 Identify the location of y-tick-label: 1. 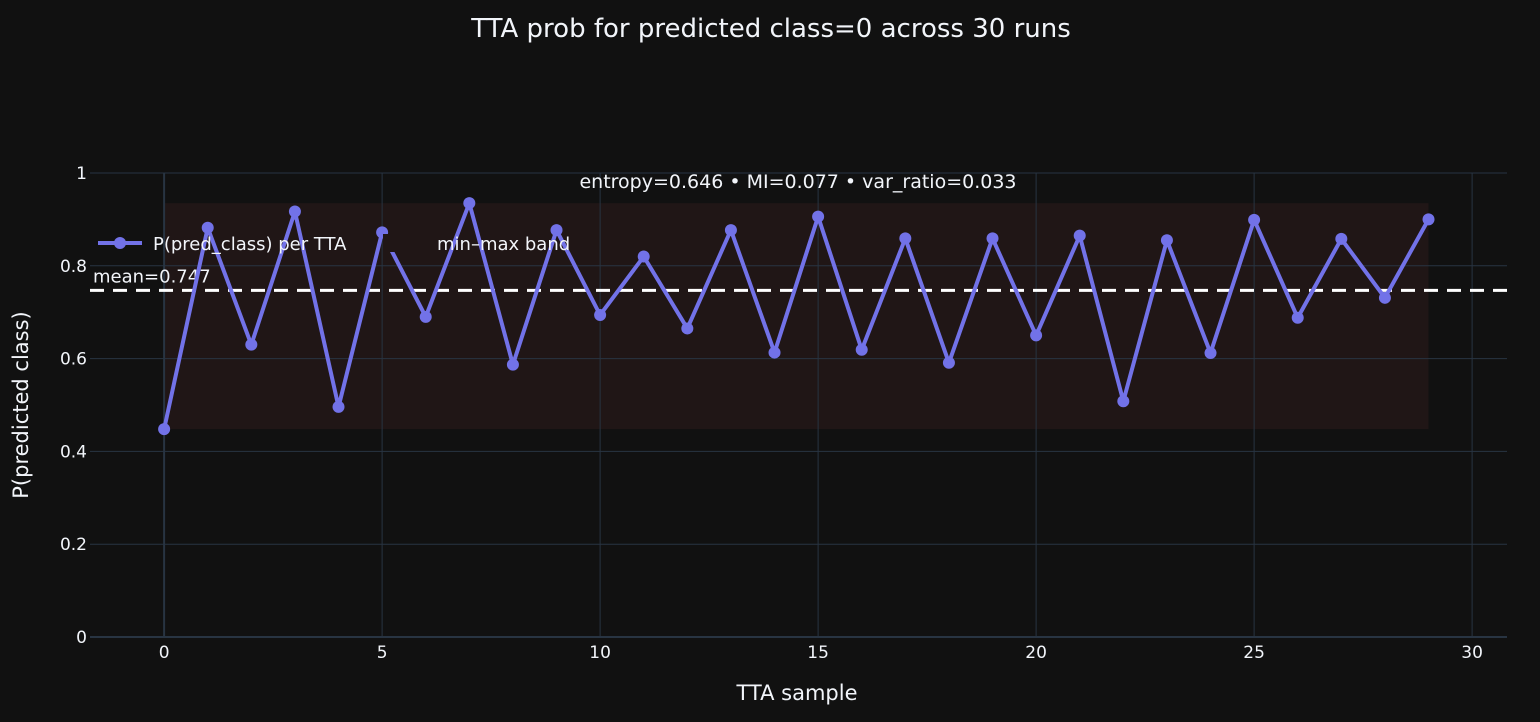
(81, 174).